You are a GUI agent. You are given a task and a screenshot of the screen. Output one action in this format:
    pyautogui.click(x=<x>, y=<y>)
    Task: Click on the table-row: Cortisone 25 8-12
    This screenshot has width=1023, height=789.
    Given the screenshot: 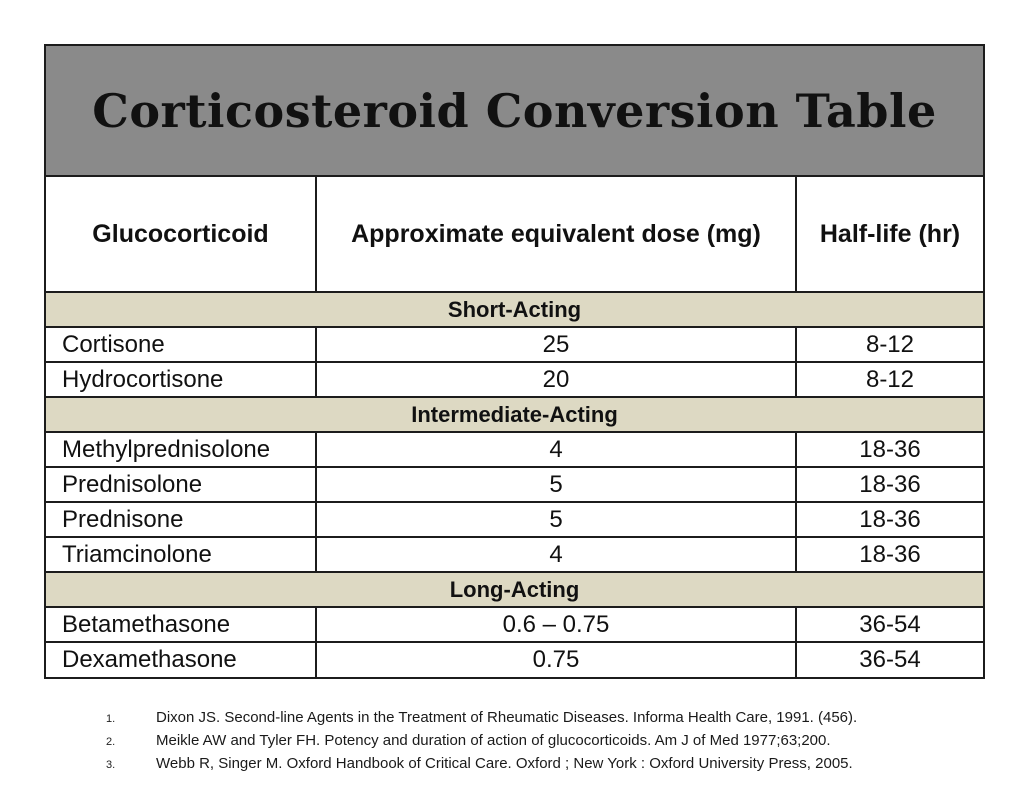 What is the action you would take?
    pyautogui.click(x=514, y=344)
    